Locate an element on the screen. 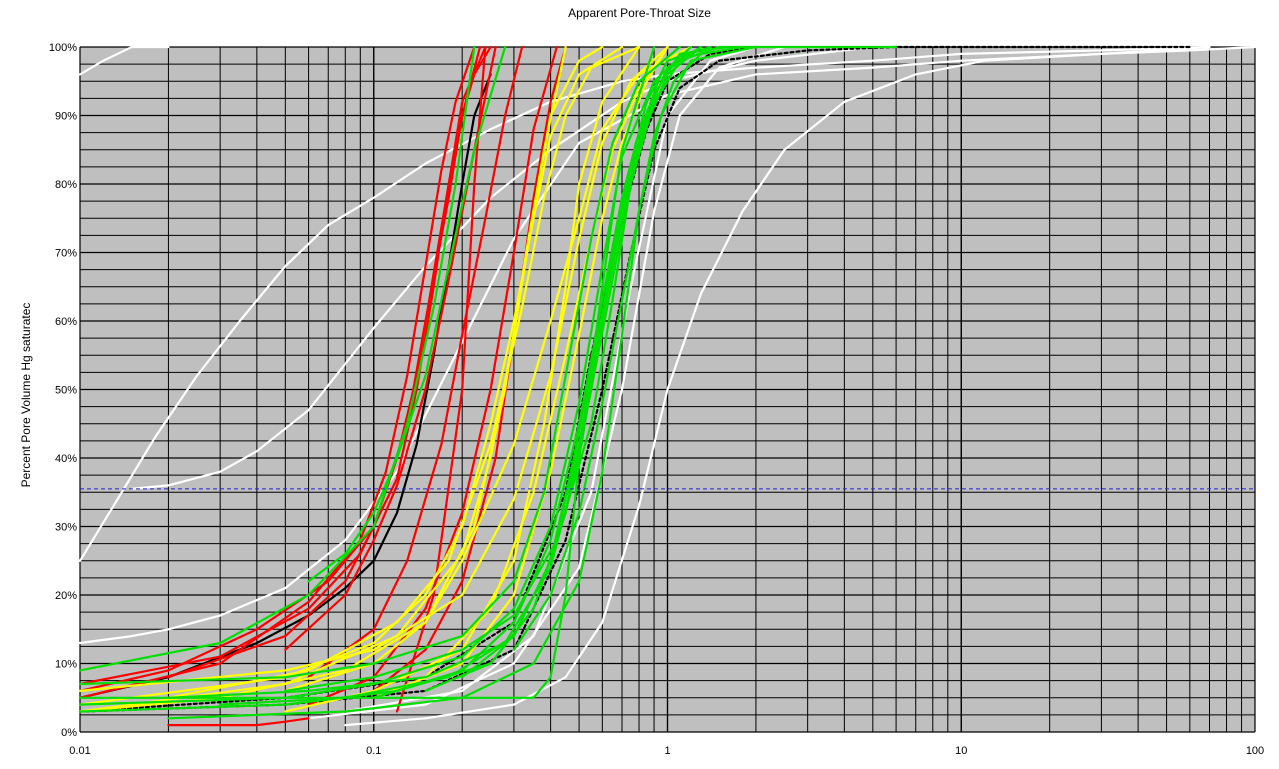 This screenshot has width=1279, height=769. y-tick-label: 10% is located at coordinates (66, 665).